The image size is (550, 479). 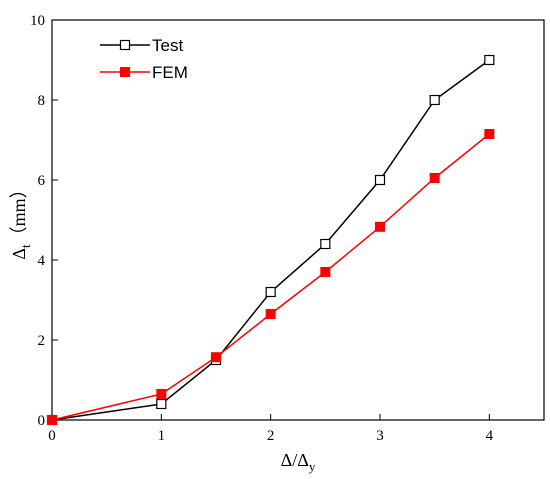 I want to click on y-tick-label: 8, so click(x=42, y=101).